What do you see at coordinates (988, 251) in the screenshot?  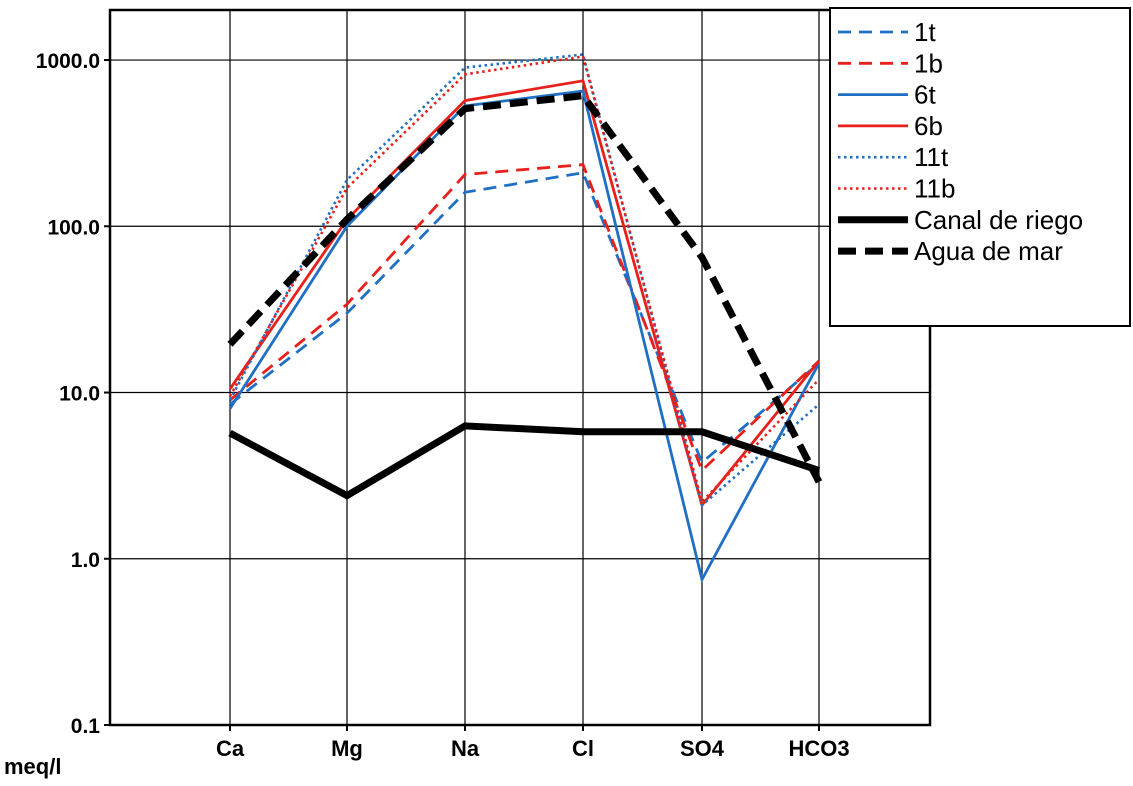 I see `legend-label: Agua de mar` at bounding box center [988, 251].